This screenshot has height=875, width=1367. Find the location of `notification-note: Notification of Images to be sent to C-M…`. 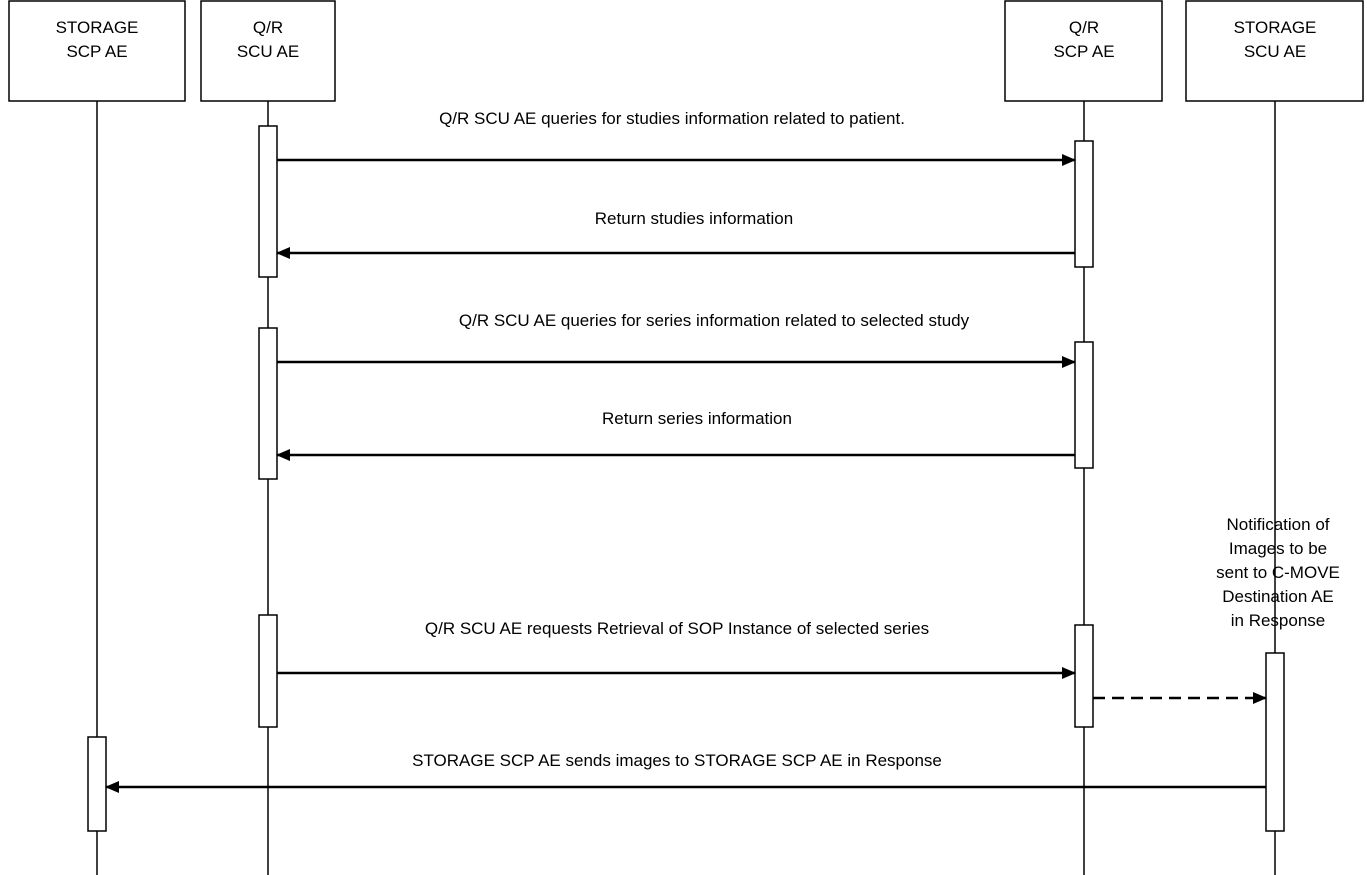

notification-note: Notification of Images to be sent to C-M… is located at coordinates (1278, 572).